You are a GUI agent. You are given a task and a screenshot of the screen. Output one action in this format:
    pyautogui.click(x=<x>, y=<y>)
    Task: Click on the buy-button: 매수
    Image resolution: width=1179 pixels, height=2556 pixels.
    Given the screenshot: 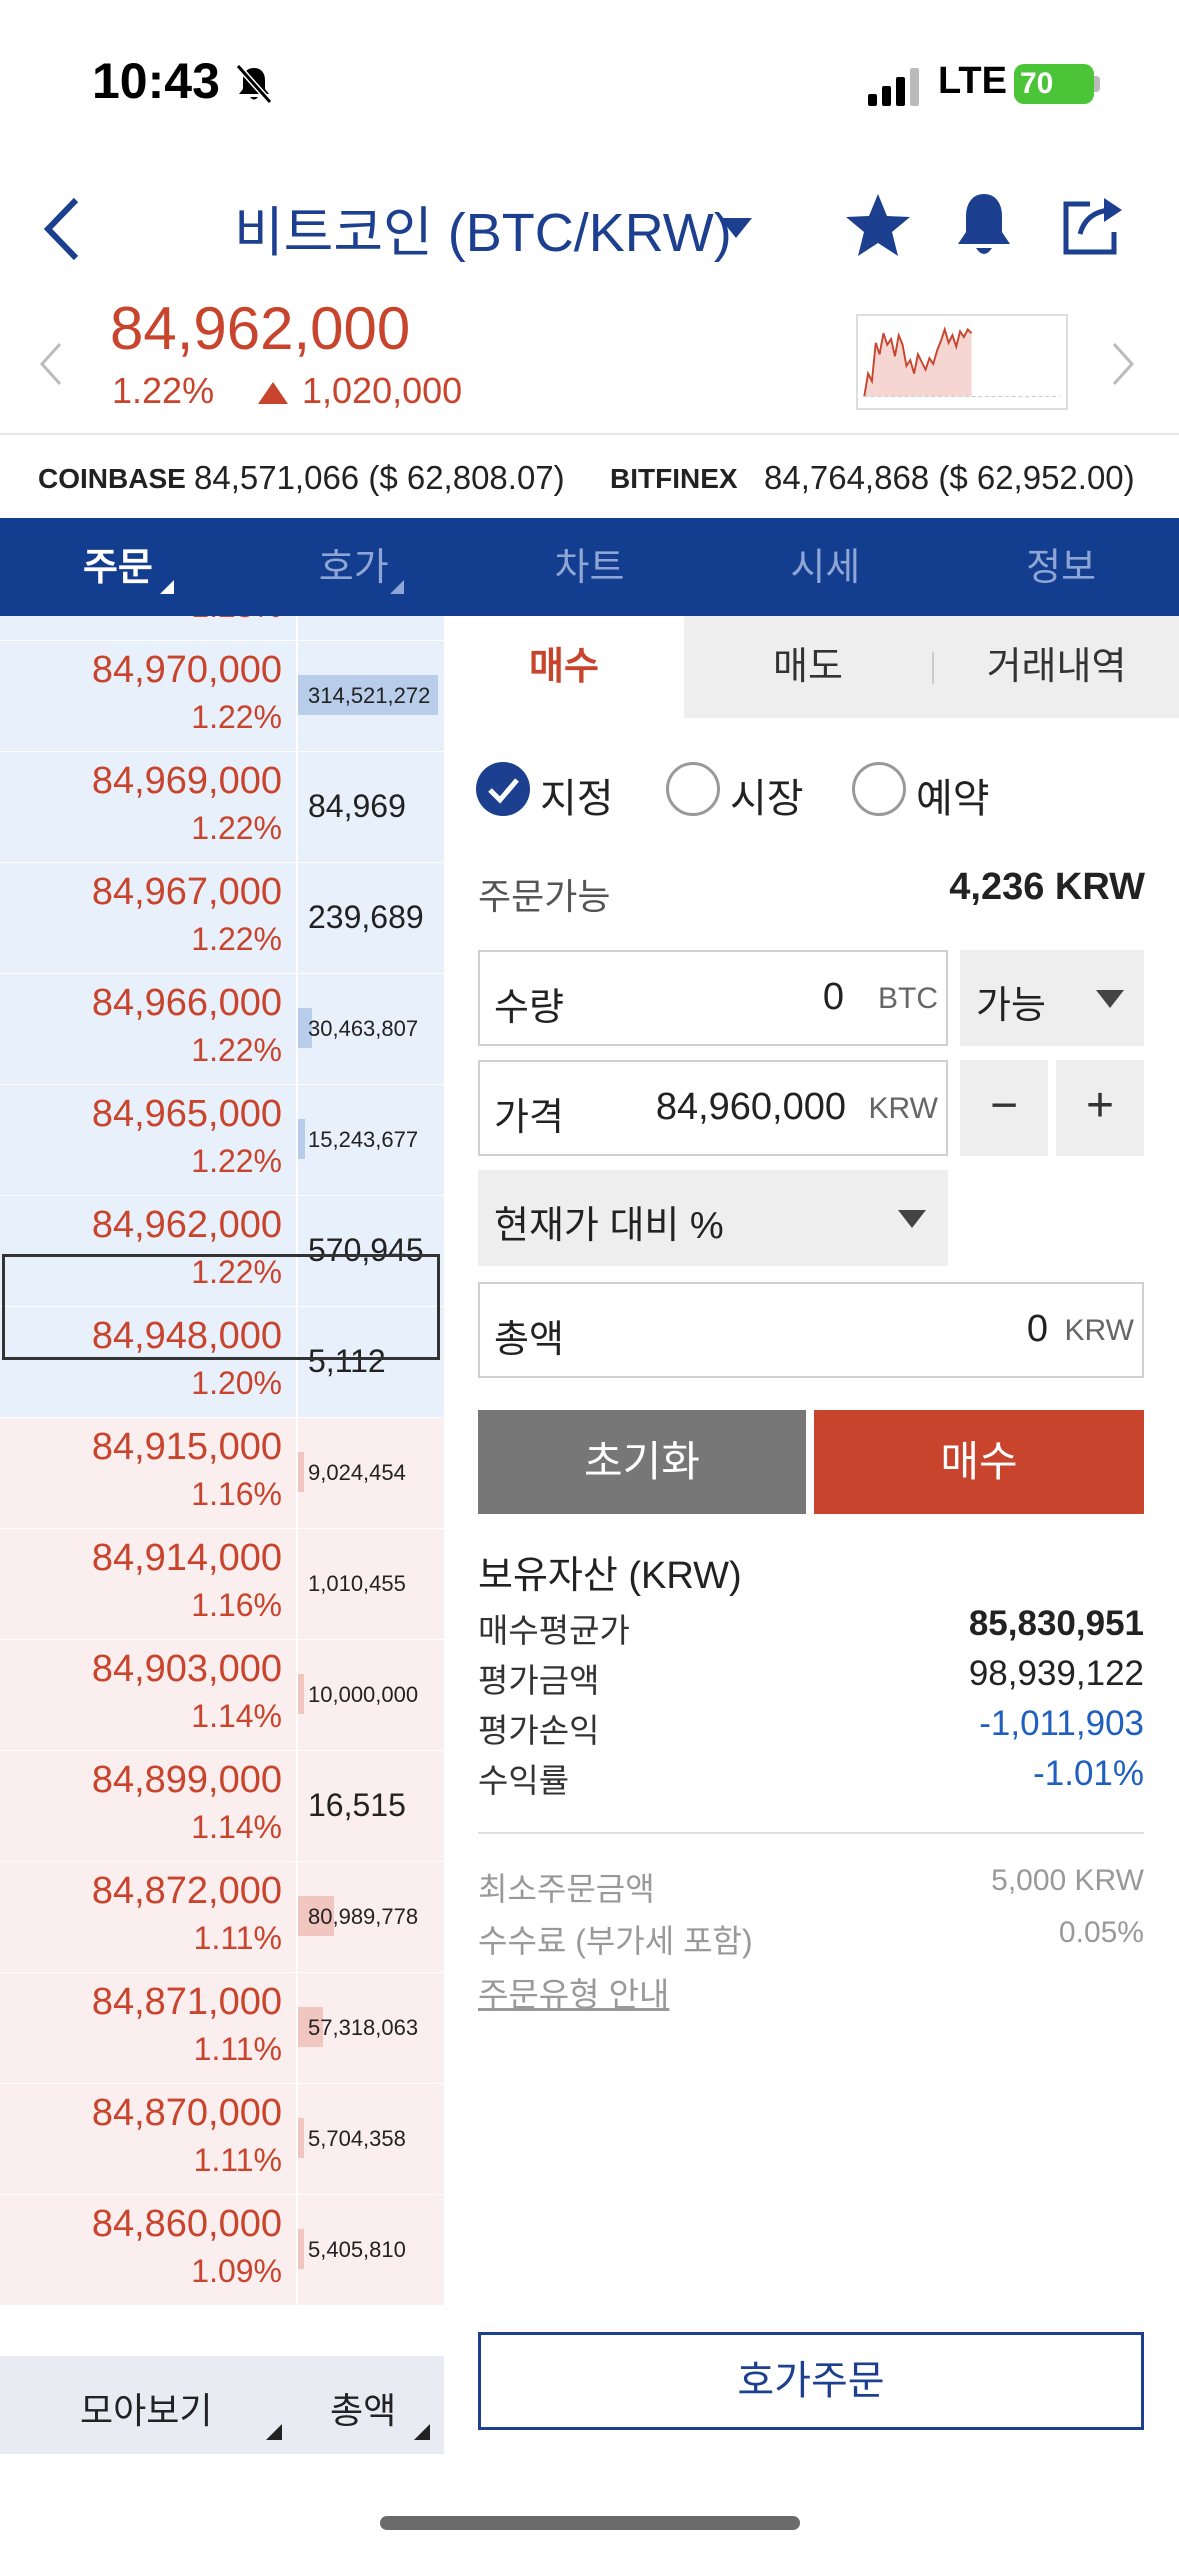 What is the action you would take?
    pyautogui.click(x=979, y=1462)
    